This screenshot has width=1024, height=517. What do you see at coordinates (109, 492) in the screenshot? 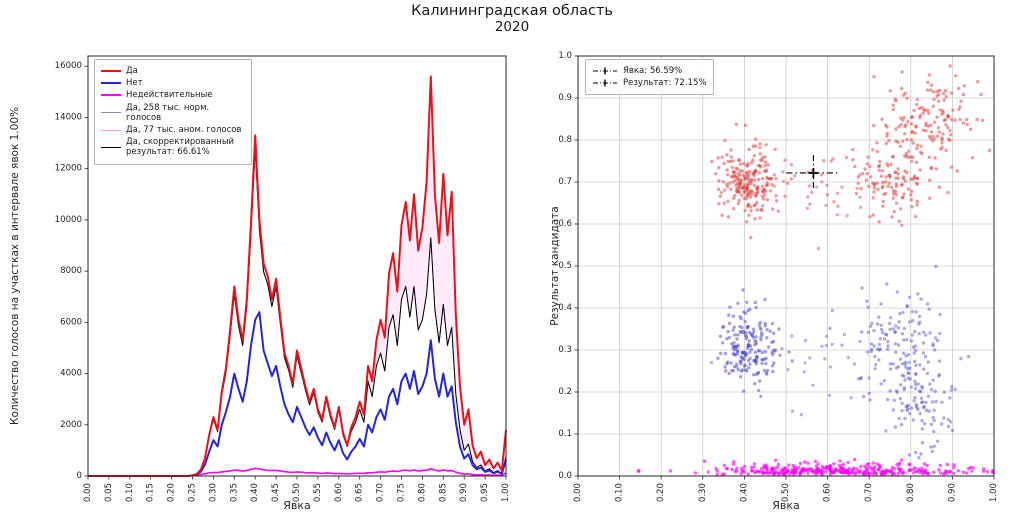
I see `svg-text: 0.05` at bounding box center [109, 492].